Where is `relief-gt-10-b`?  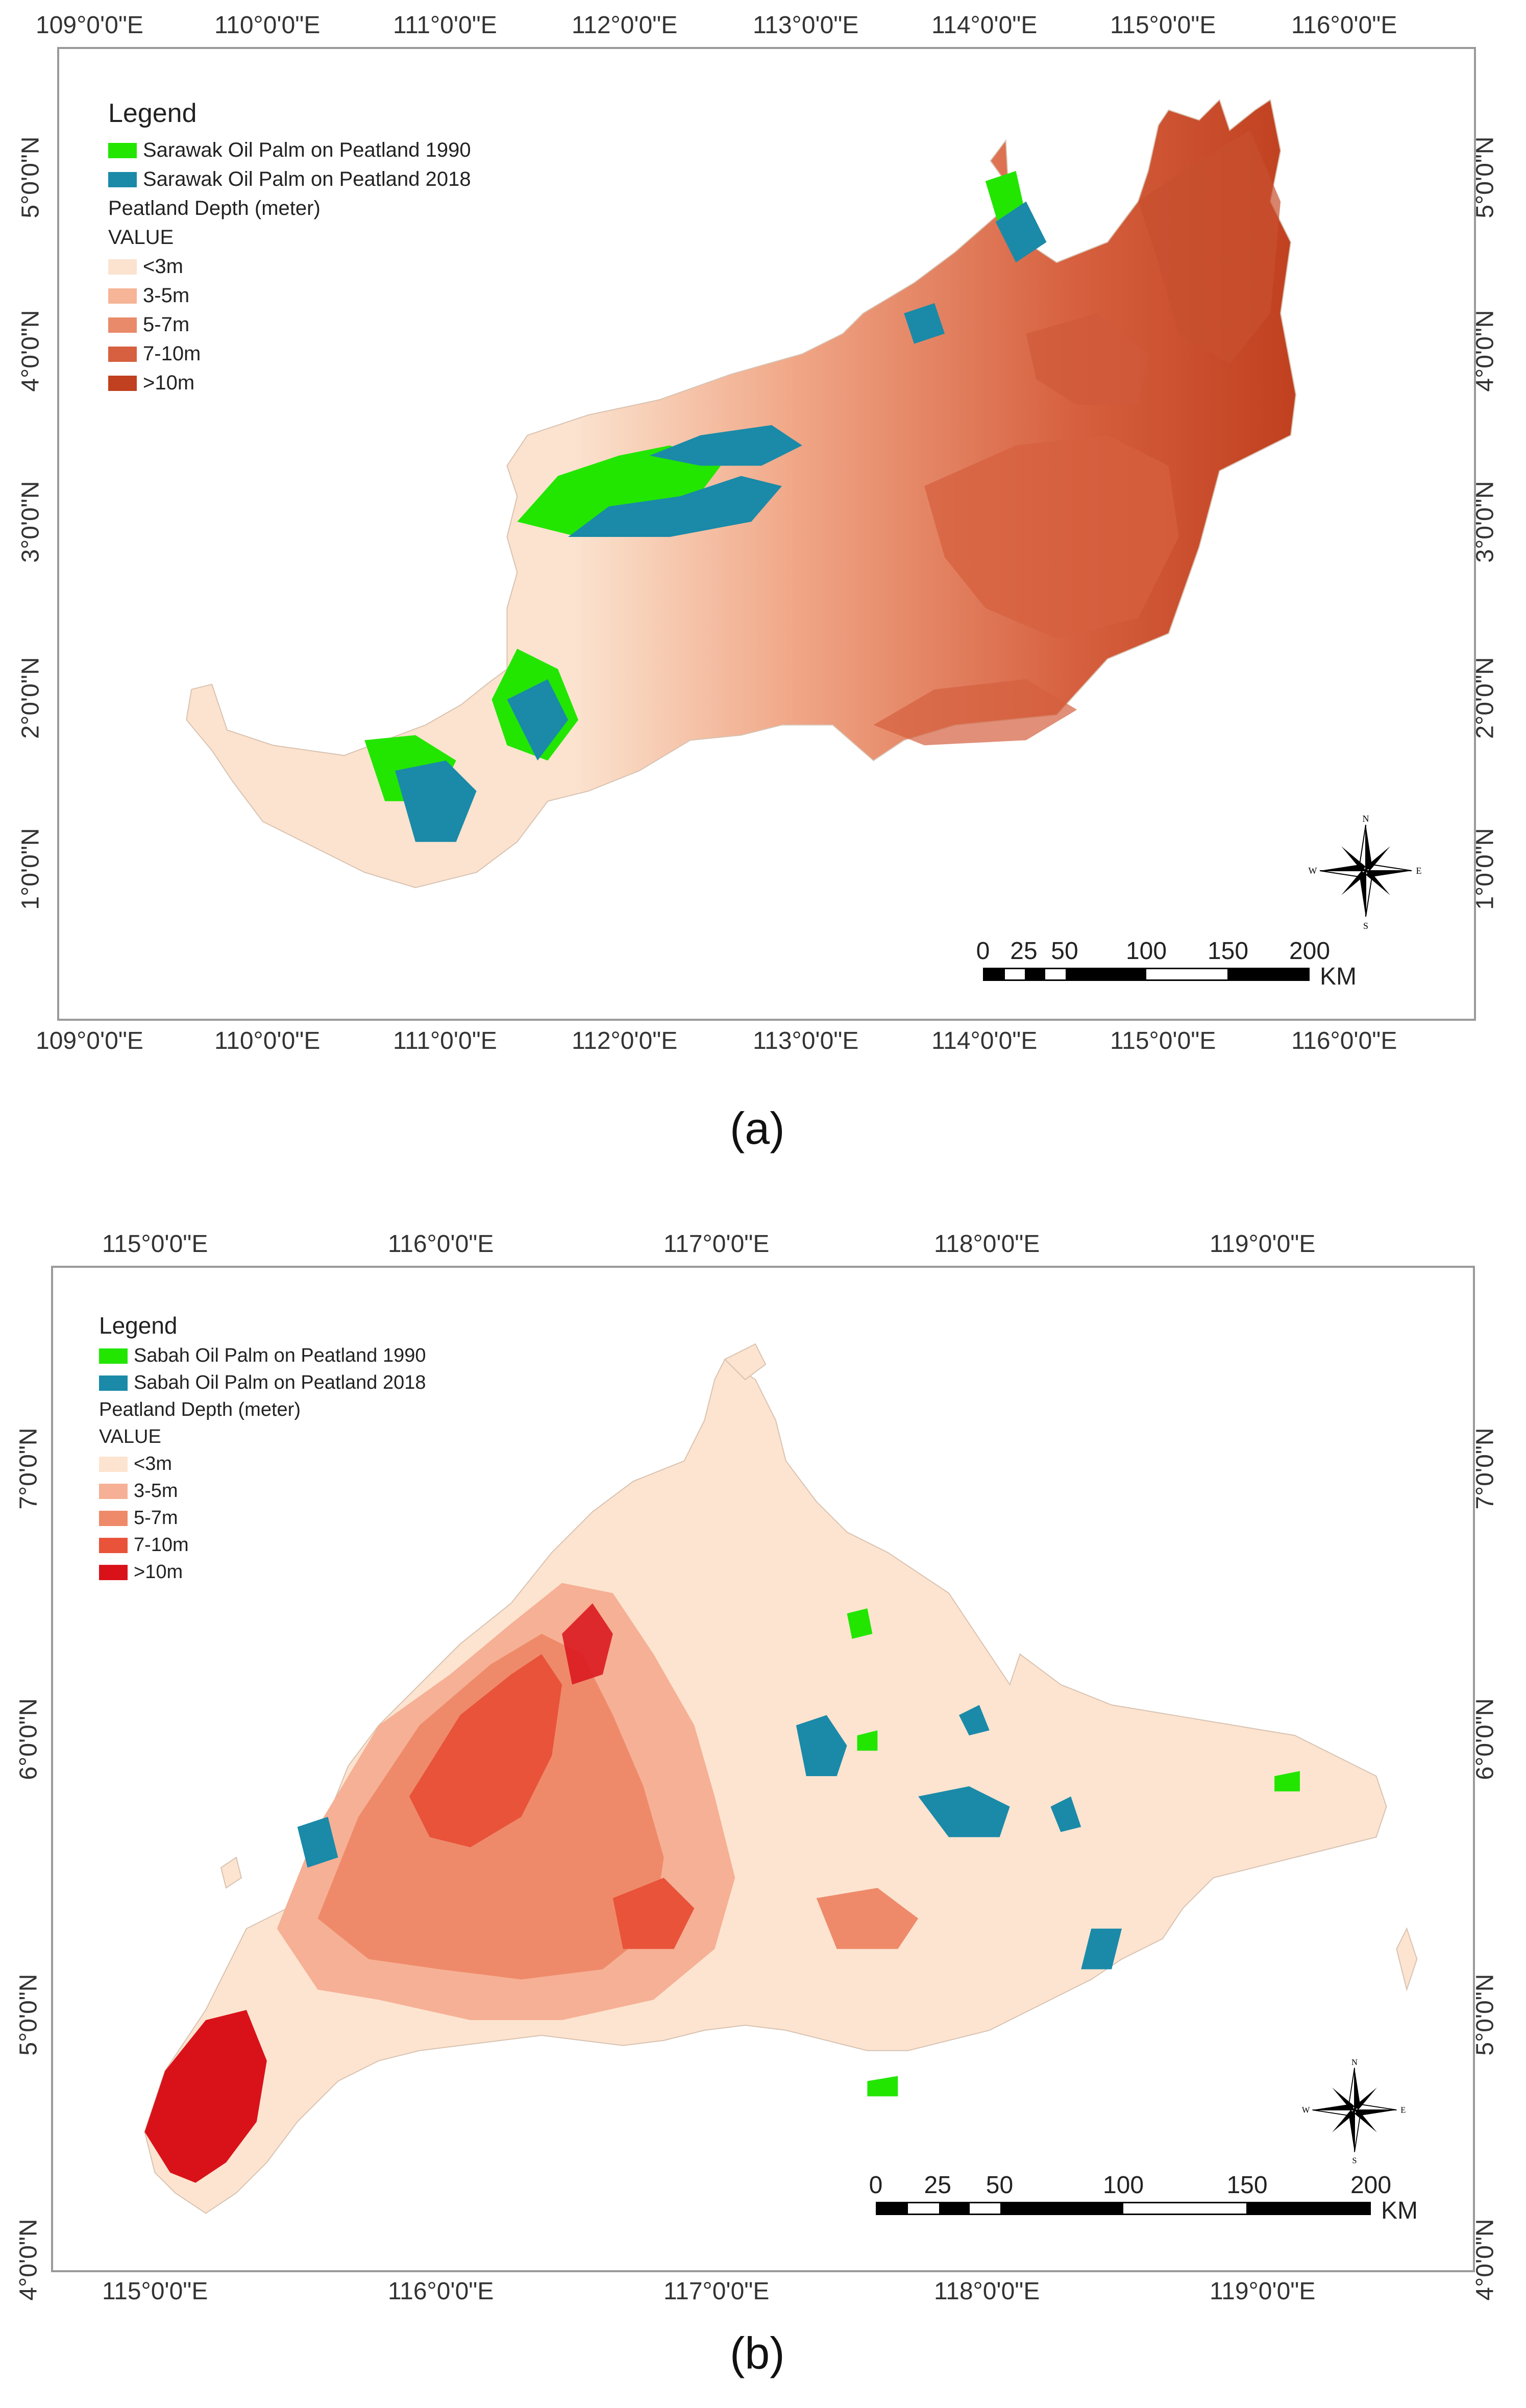
relief-gt-10-b is located at coordinates (587, 1644).